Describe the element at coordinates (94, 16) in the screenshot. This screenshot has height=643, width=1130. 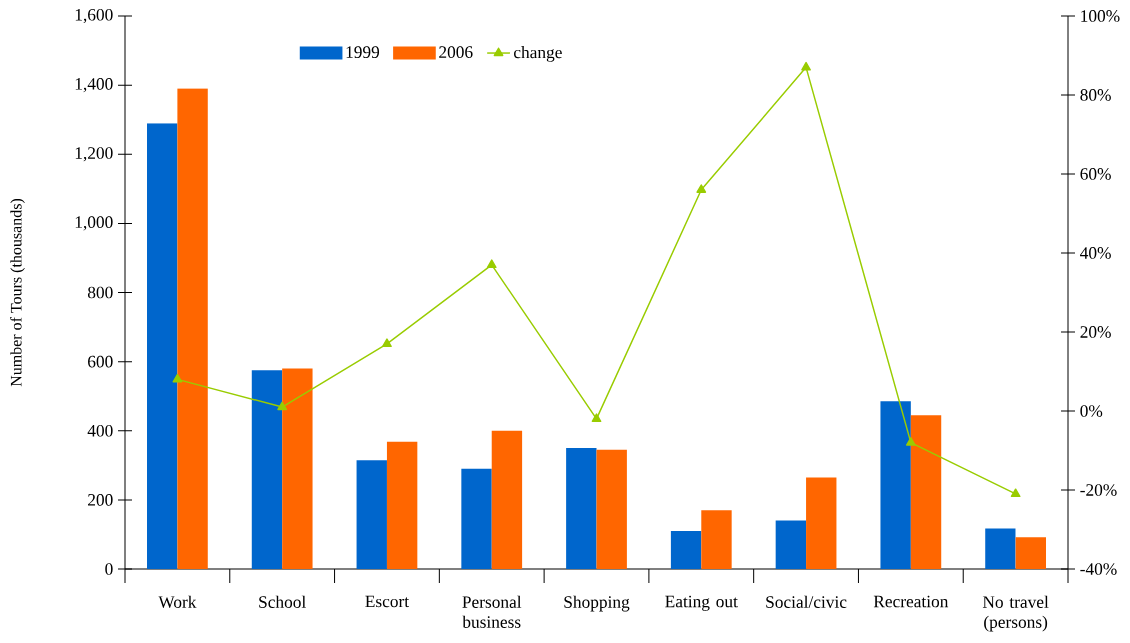
I see `y-tick-label: 1,600` at that location.